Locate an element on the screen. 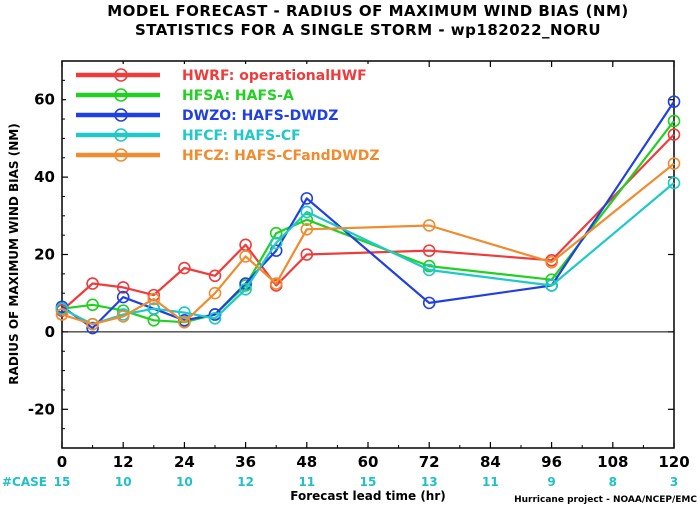 This screenshot has height=506, width=700. x-tick-label: 120 is located at coordinates (673, 462).